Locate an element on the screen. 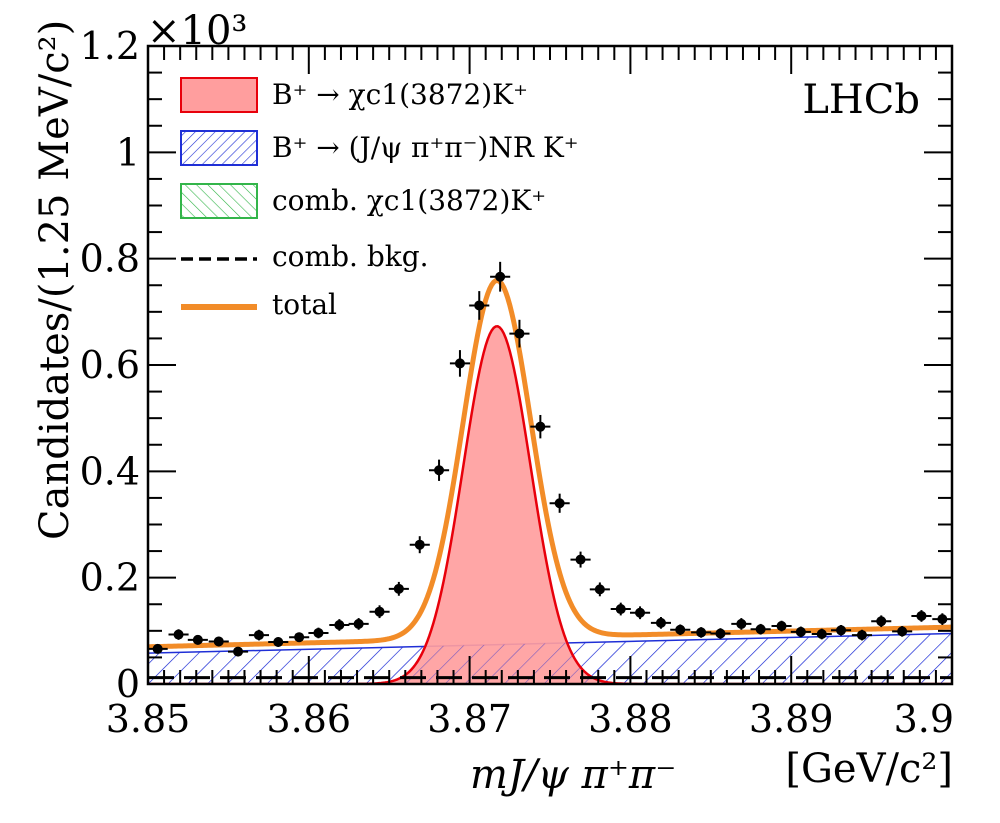 This screenshot has width=1000, height=823. y-tick-label: 1.2 is located at coordinates (110, 46).